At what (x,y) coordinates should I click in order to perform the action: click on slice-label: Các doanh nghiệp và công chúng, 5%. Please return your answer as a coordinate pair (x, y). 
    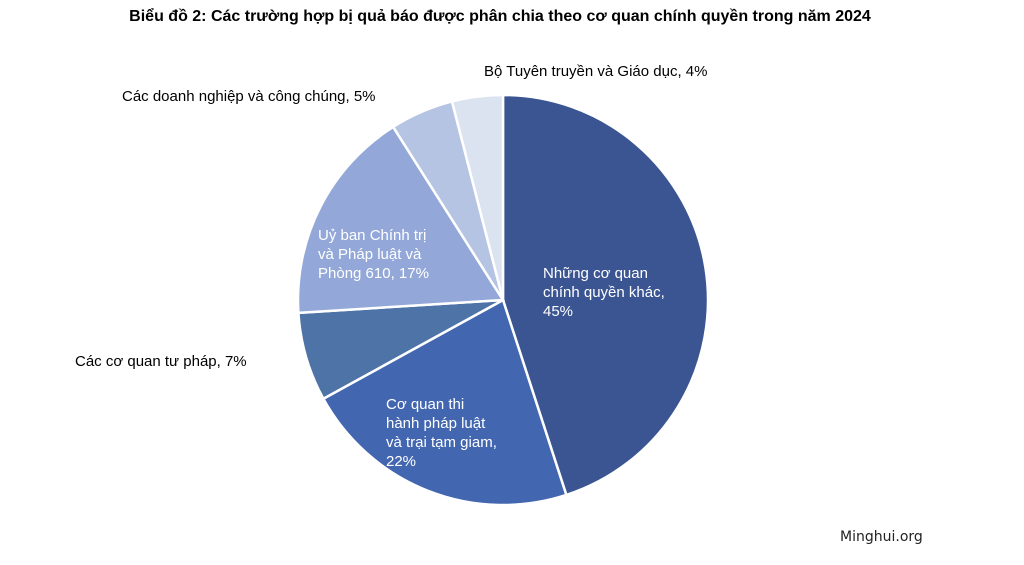
    Looking at the image, I should click on (249, 96).